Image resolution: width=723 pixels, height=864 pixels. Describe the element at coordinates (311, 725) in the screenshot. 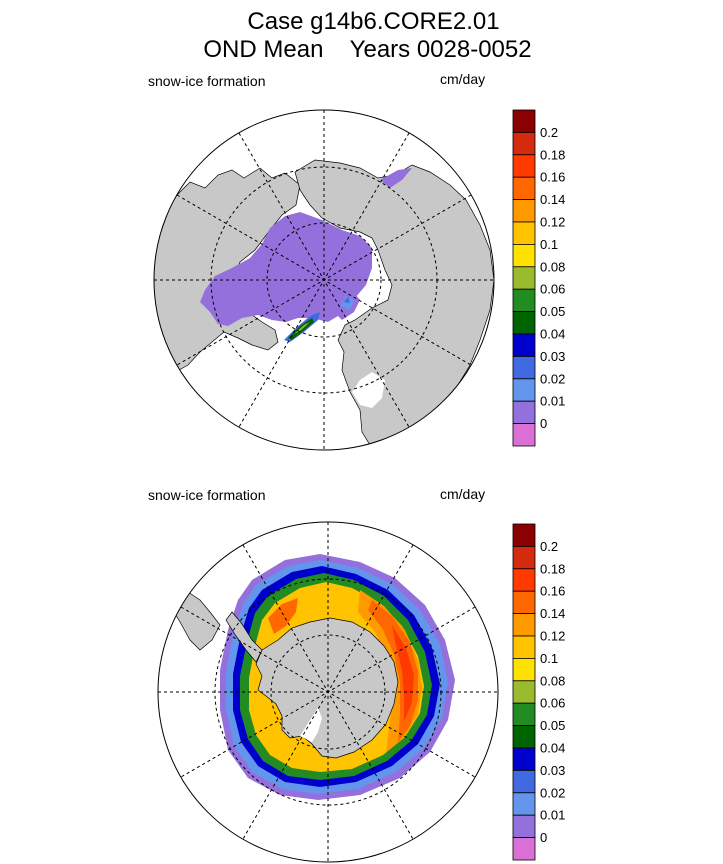

I see `ross-sea` at that location.